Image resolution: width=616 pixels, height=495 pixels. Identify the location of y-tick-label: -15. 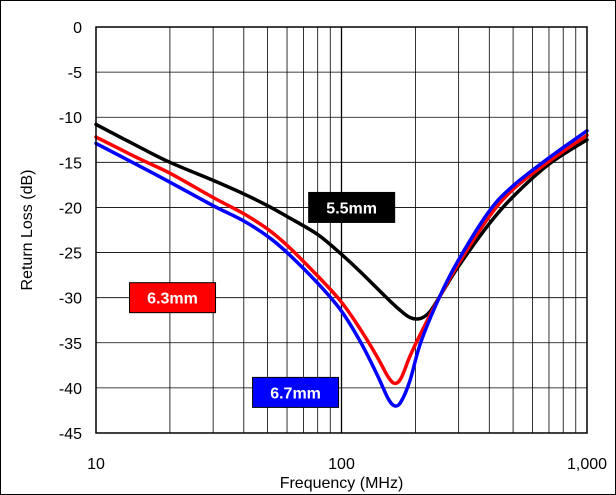
(70, 163).